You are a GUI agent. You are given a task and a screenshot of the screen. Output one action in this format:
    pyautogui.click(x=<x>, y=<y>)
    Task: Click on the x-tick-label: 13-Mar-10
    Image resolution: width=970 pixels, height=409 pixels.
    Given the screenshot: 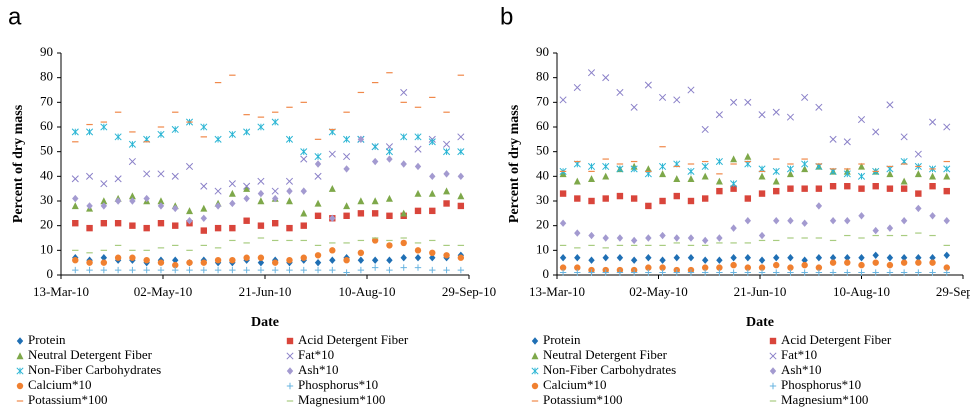 What is the action you would take?
    pyautogui.click(x=61, y=291)
    